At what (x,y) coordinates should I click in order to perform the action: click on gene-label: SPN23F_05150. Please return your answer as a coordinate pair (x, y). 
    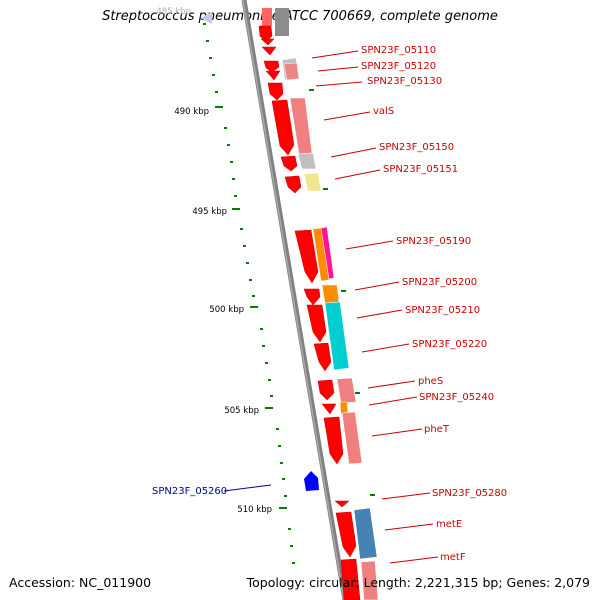
    Looking at the image, I should click on (416, 147).